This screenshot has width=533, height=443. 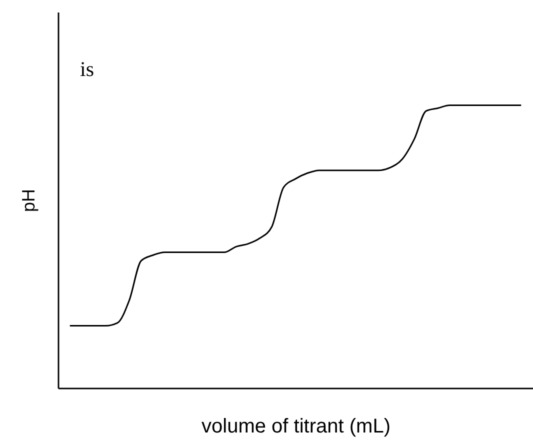 I want to click on text: is, so click(x=87, y=69).